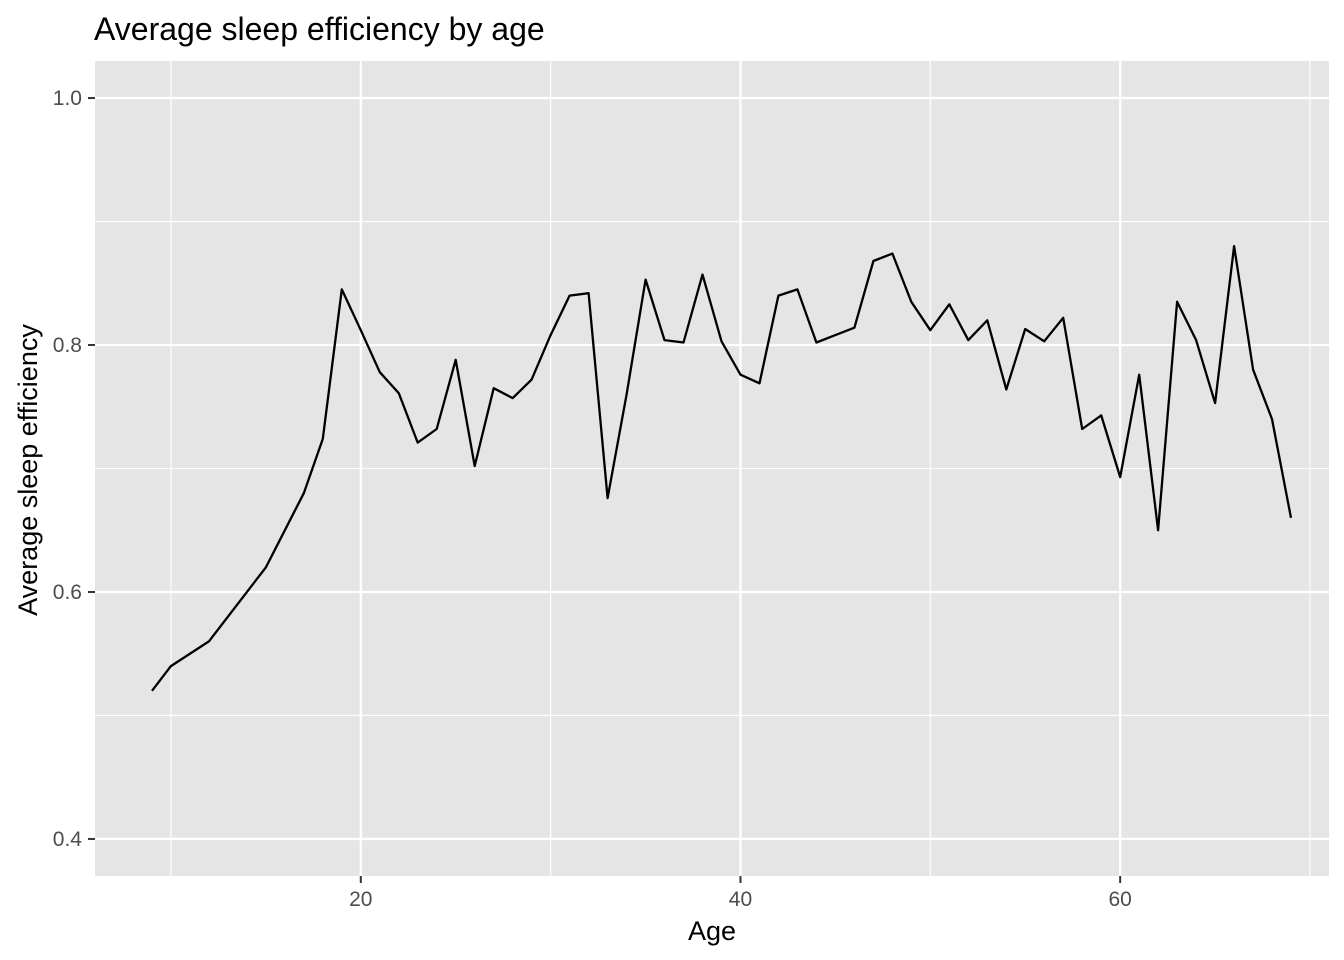 Image resolution: width=1344 pixels, height=960 pixels. What do you see at coordinates (67, 98) in the screenshot?
I see `y-tick-label: 1.0` at bounding box center [67, 98].